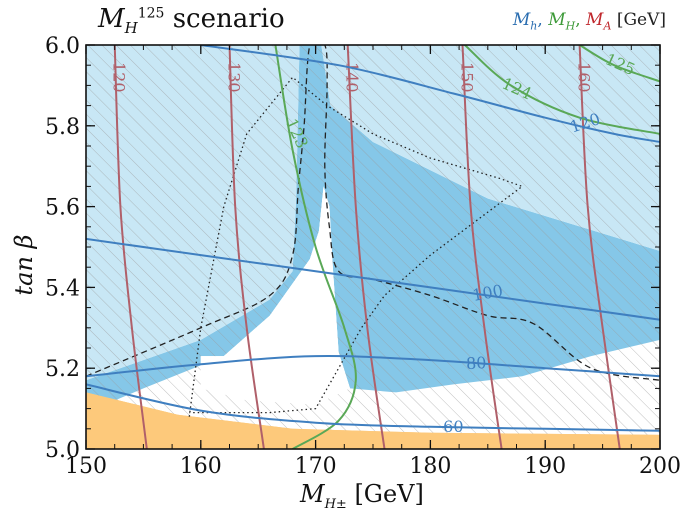 The height and width of the screenshot is (530, 694). What do you see at coordinates (191, 21) in the screenshot?
I see `chart-title: MH125 scenario` at bounding box center [191, 21].